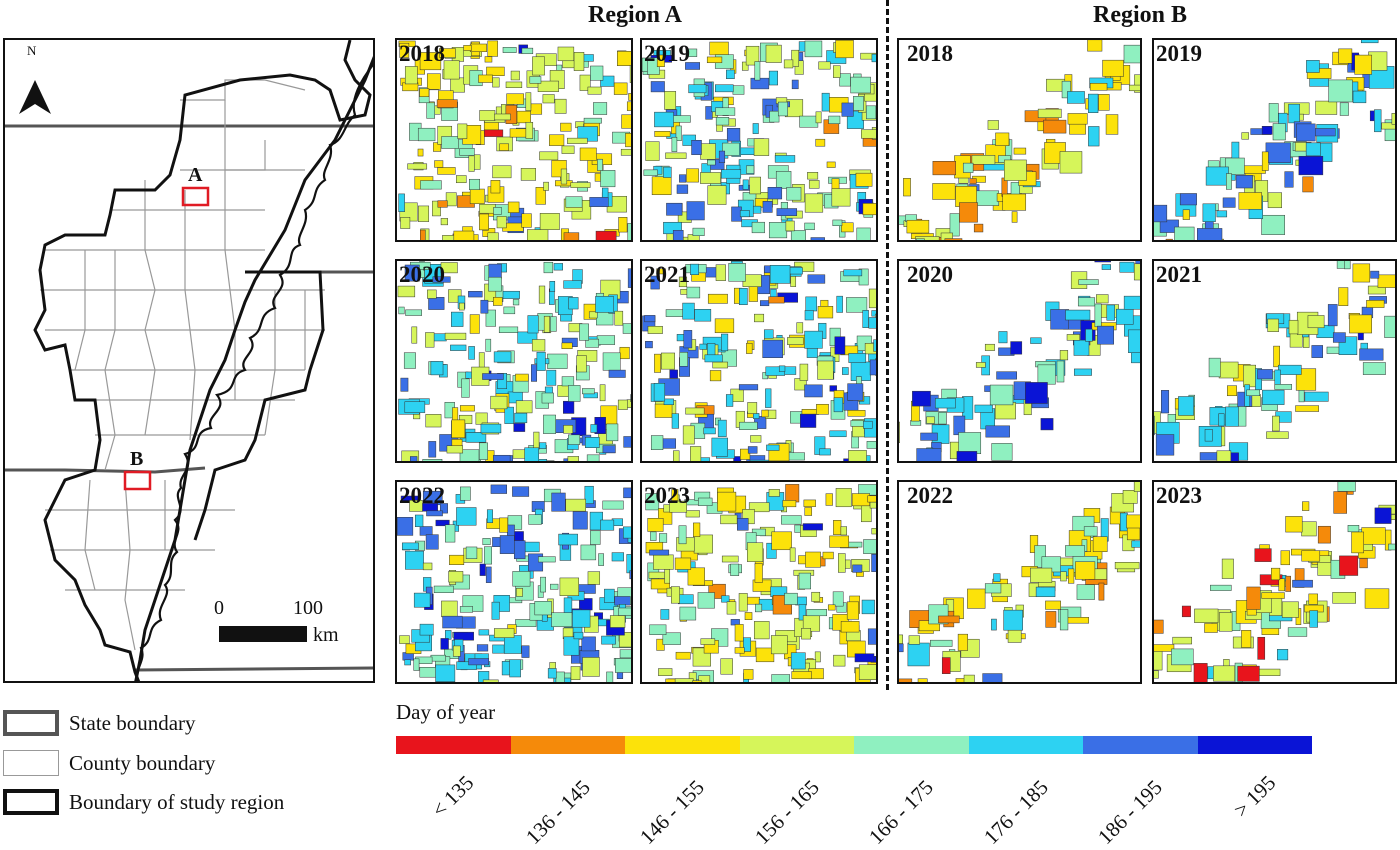 This screenshot has height=850, width=1400. Describe the element at coordinates (137, 480) in the screenshot. I see `region-b-box` at that location.